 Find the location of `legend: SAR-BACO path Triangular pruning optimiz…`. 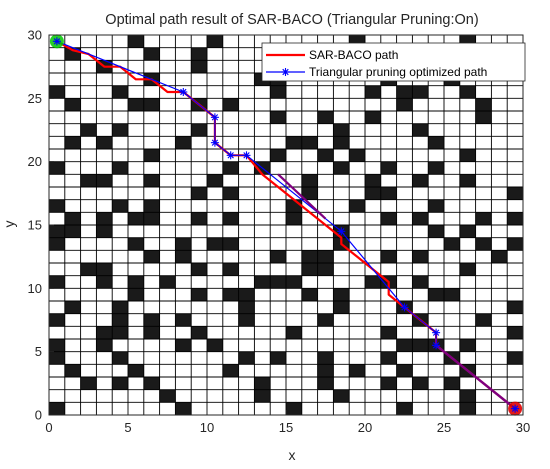

legend: SAR-BACO path Triangular pruning optimiz… is located at coordinates (393, 62).